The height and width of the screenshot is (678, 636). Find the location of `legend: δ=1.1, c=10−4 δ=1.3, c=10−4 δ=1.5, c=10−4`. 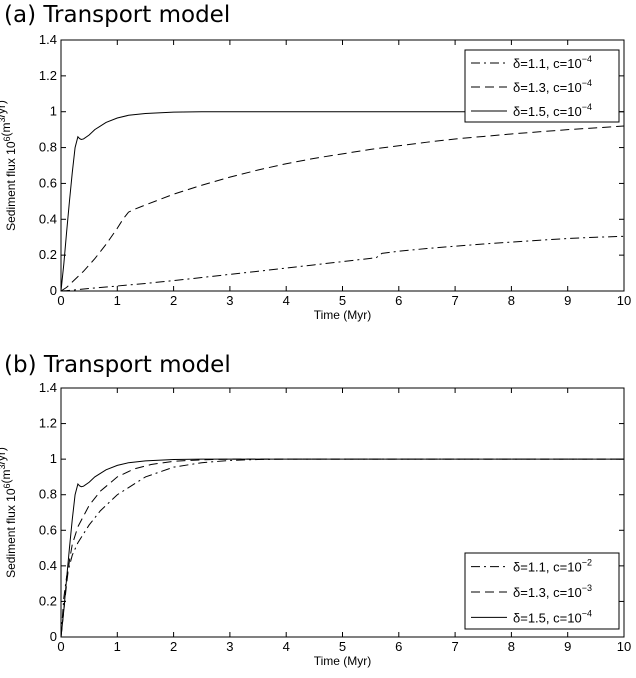

legend: δ=1.1, c=10−4 δ=1.3, c=10−4 δ=1.5, c=10−4 is located at coordinates (542, 86).